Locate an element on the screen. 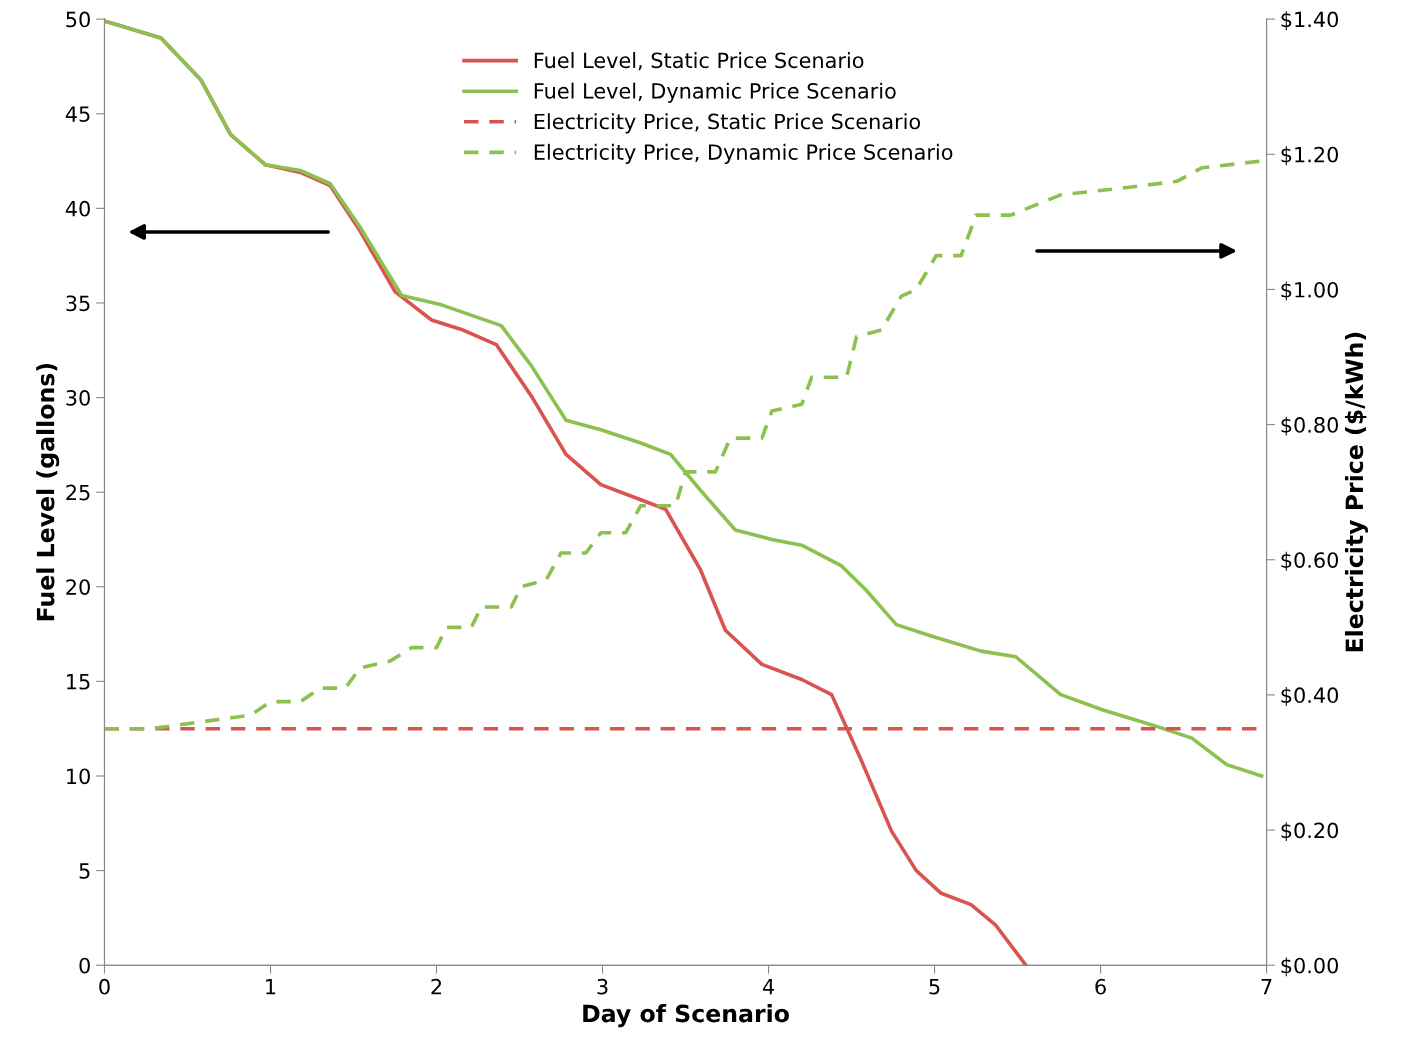 Image resolution: width=1412 pixels, height=1063 pixels. y2-tick-label: $0.20 is located at coordinates (1310, 832).